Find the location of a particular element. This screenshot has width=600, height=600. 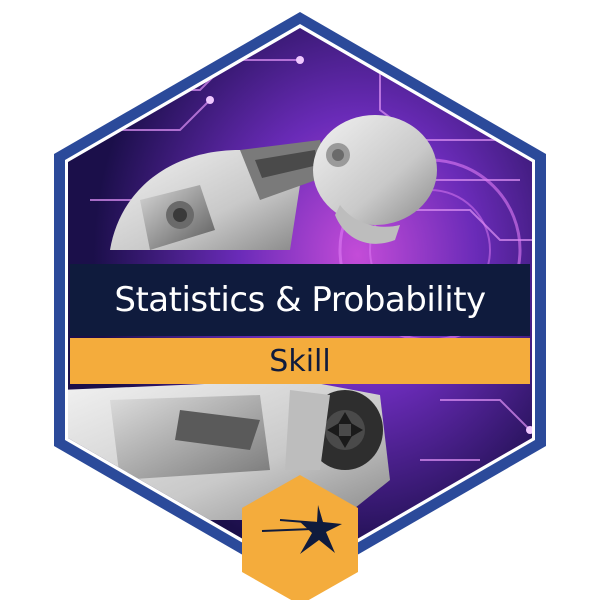

lockheed-star-icon is located at coordinates (301, 529).